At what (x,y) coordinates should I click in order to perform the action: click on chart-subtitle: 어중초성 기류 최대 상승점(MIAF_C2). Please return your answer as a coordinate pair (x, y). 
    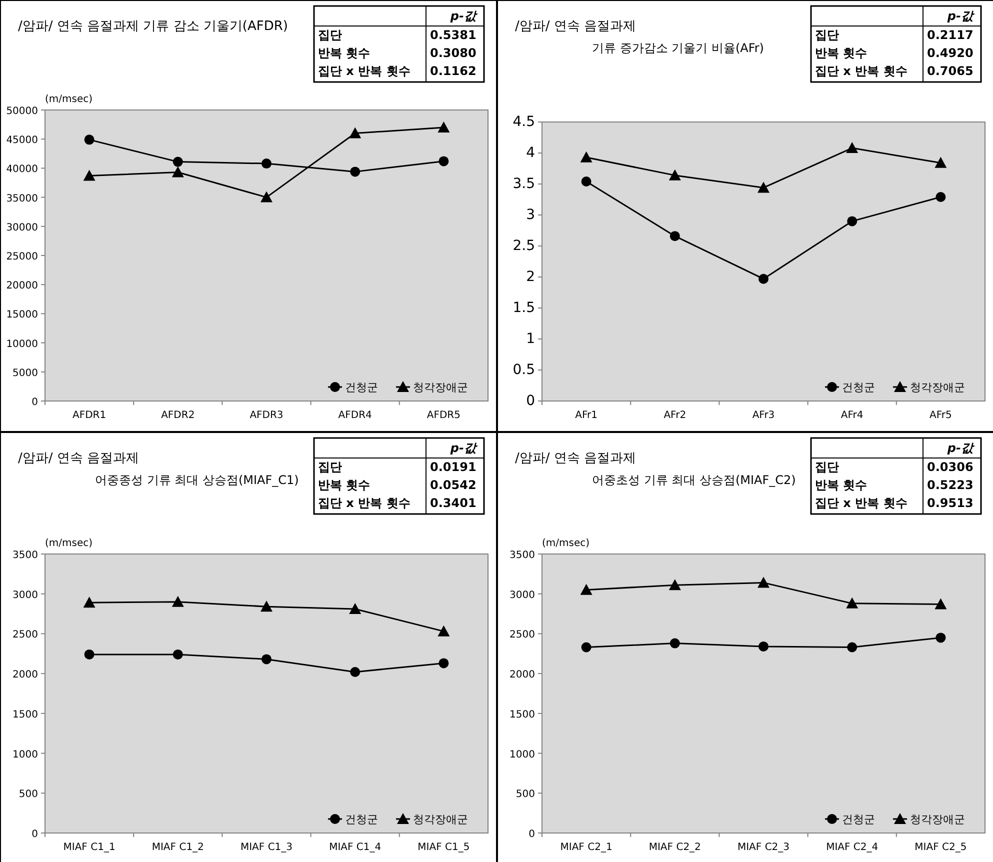
    Looking at the image, I should click on (694, 480).